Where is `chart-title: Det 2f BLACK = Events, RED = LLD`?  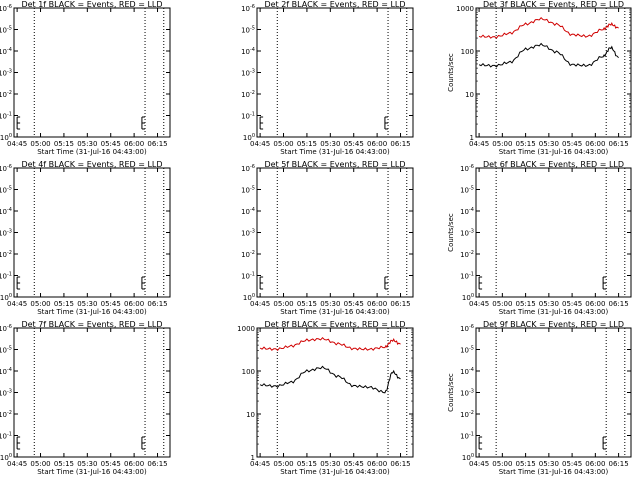 chart-title: Det 2f BLACK = Events, RED = LLD is located at coordinates (334, 4).